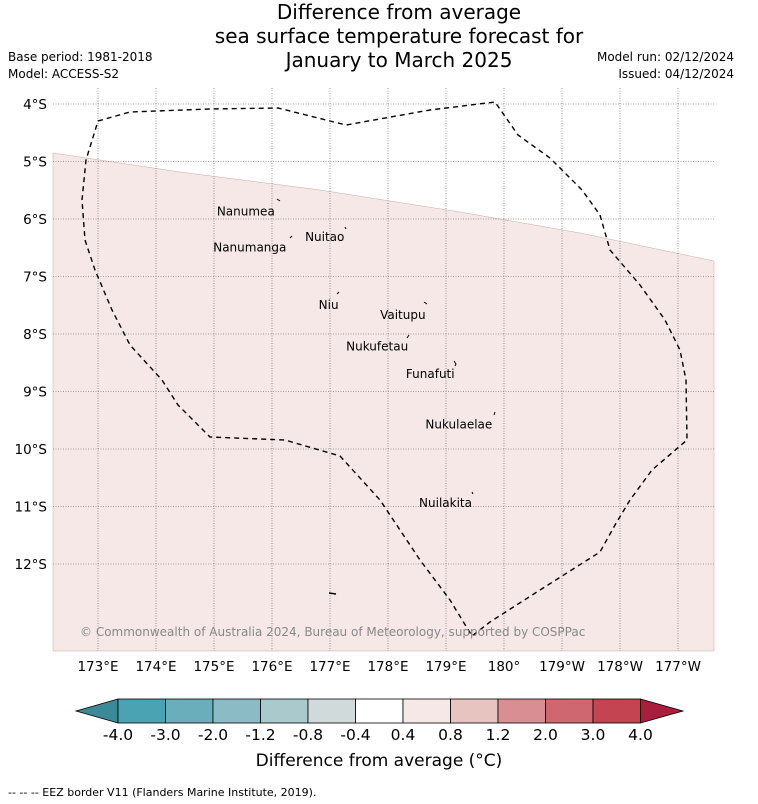 The image size is (758, 804). Describe the element at coordinates (308, 735) in the screenshot. I see `colorbar-tick-label: -0.8` at that location.